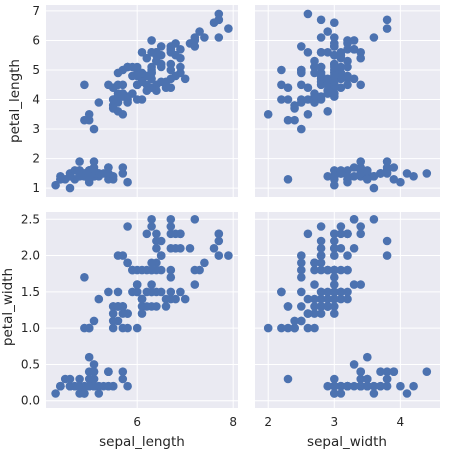 This screenshot has height=450, width=450. I want to click on y-tick-label: 5, so click(36, 70).